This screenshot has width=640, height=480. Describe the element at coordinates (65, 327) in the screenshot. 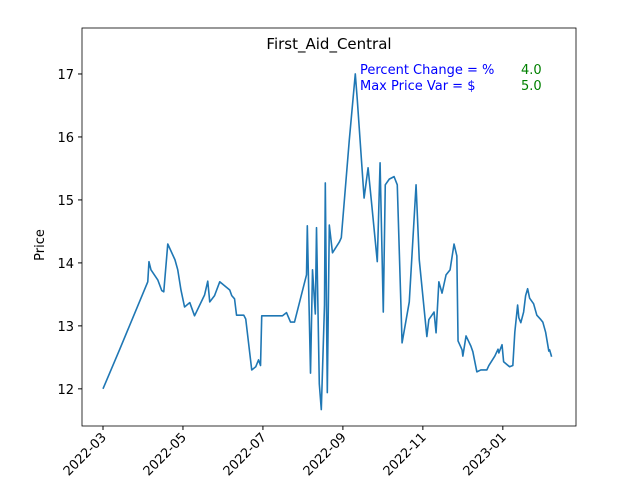

I see `y-tick-label: 13` at that location.